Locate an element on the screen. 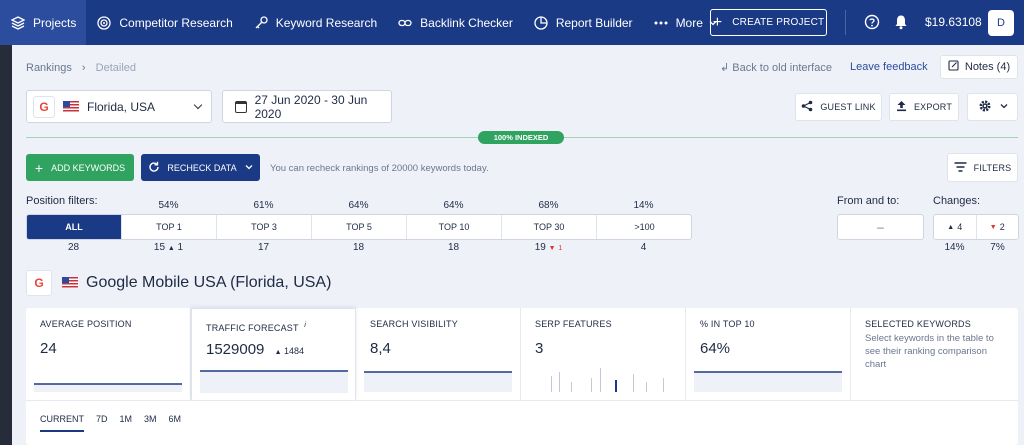 The image size is (1024, 445). from-to-filter: – is located at coordinates (880, 227).